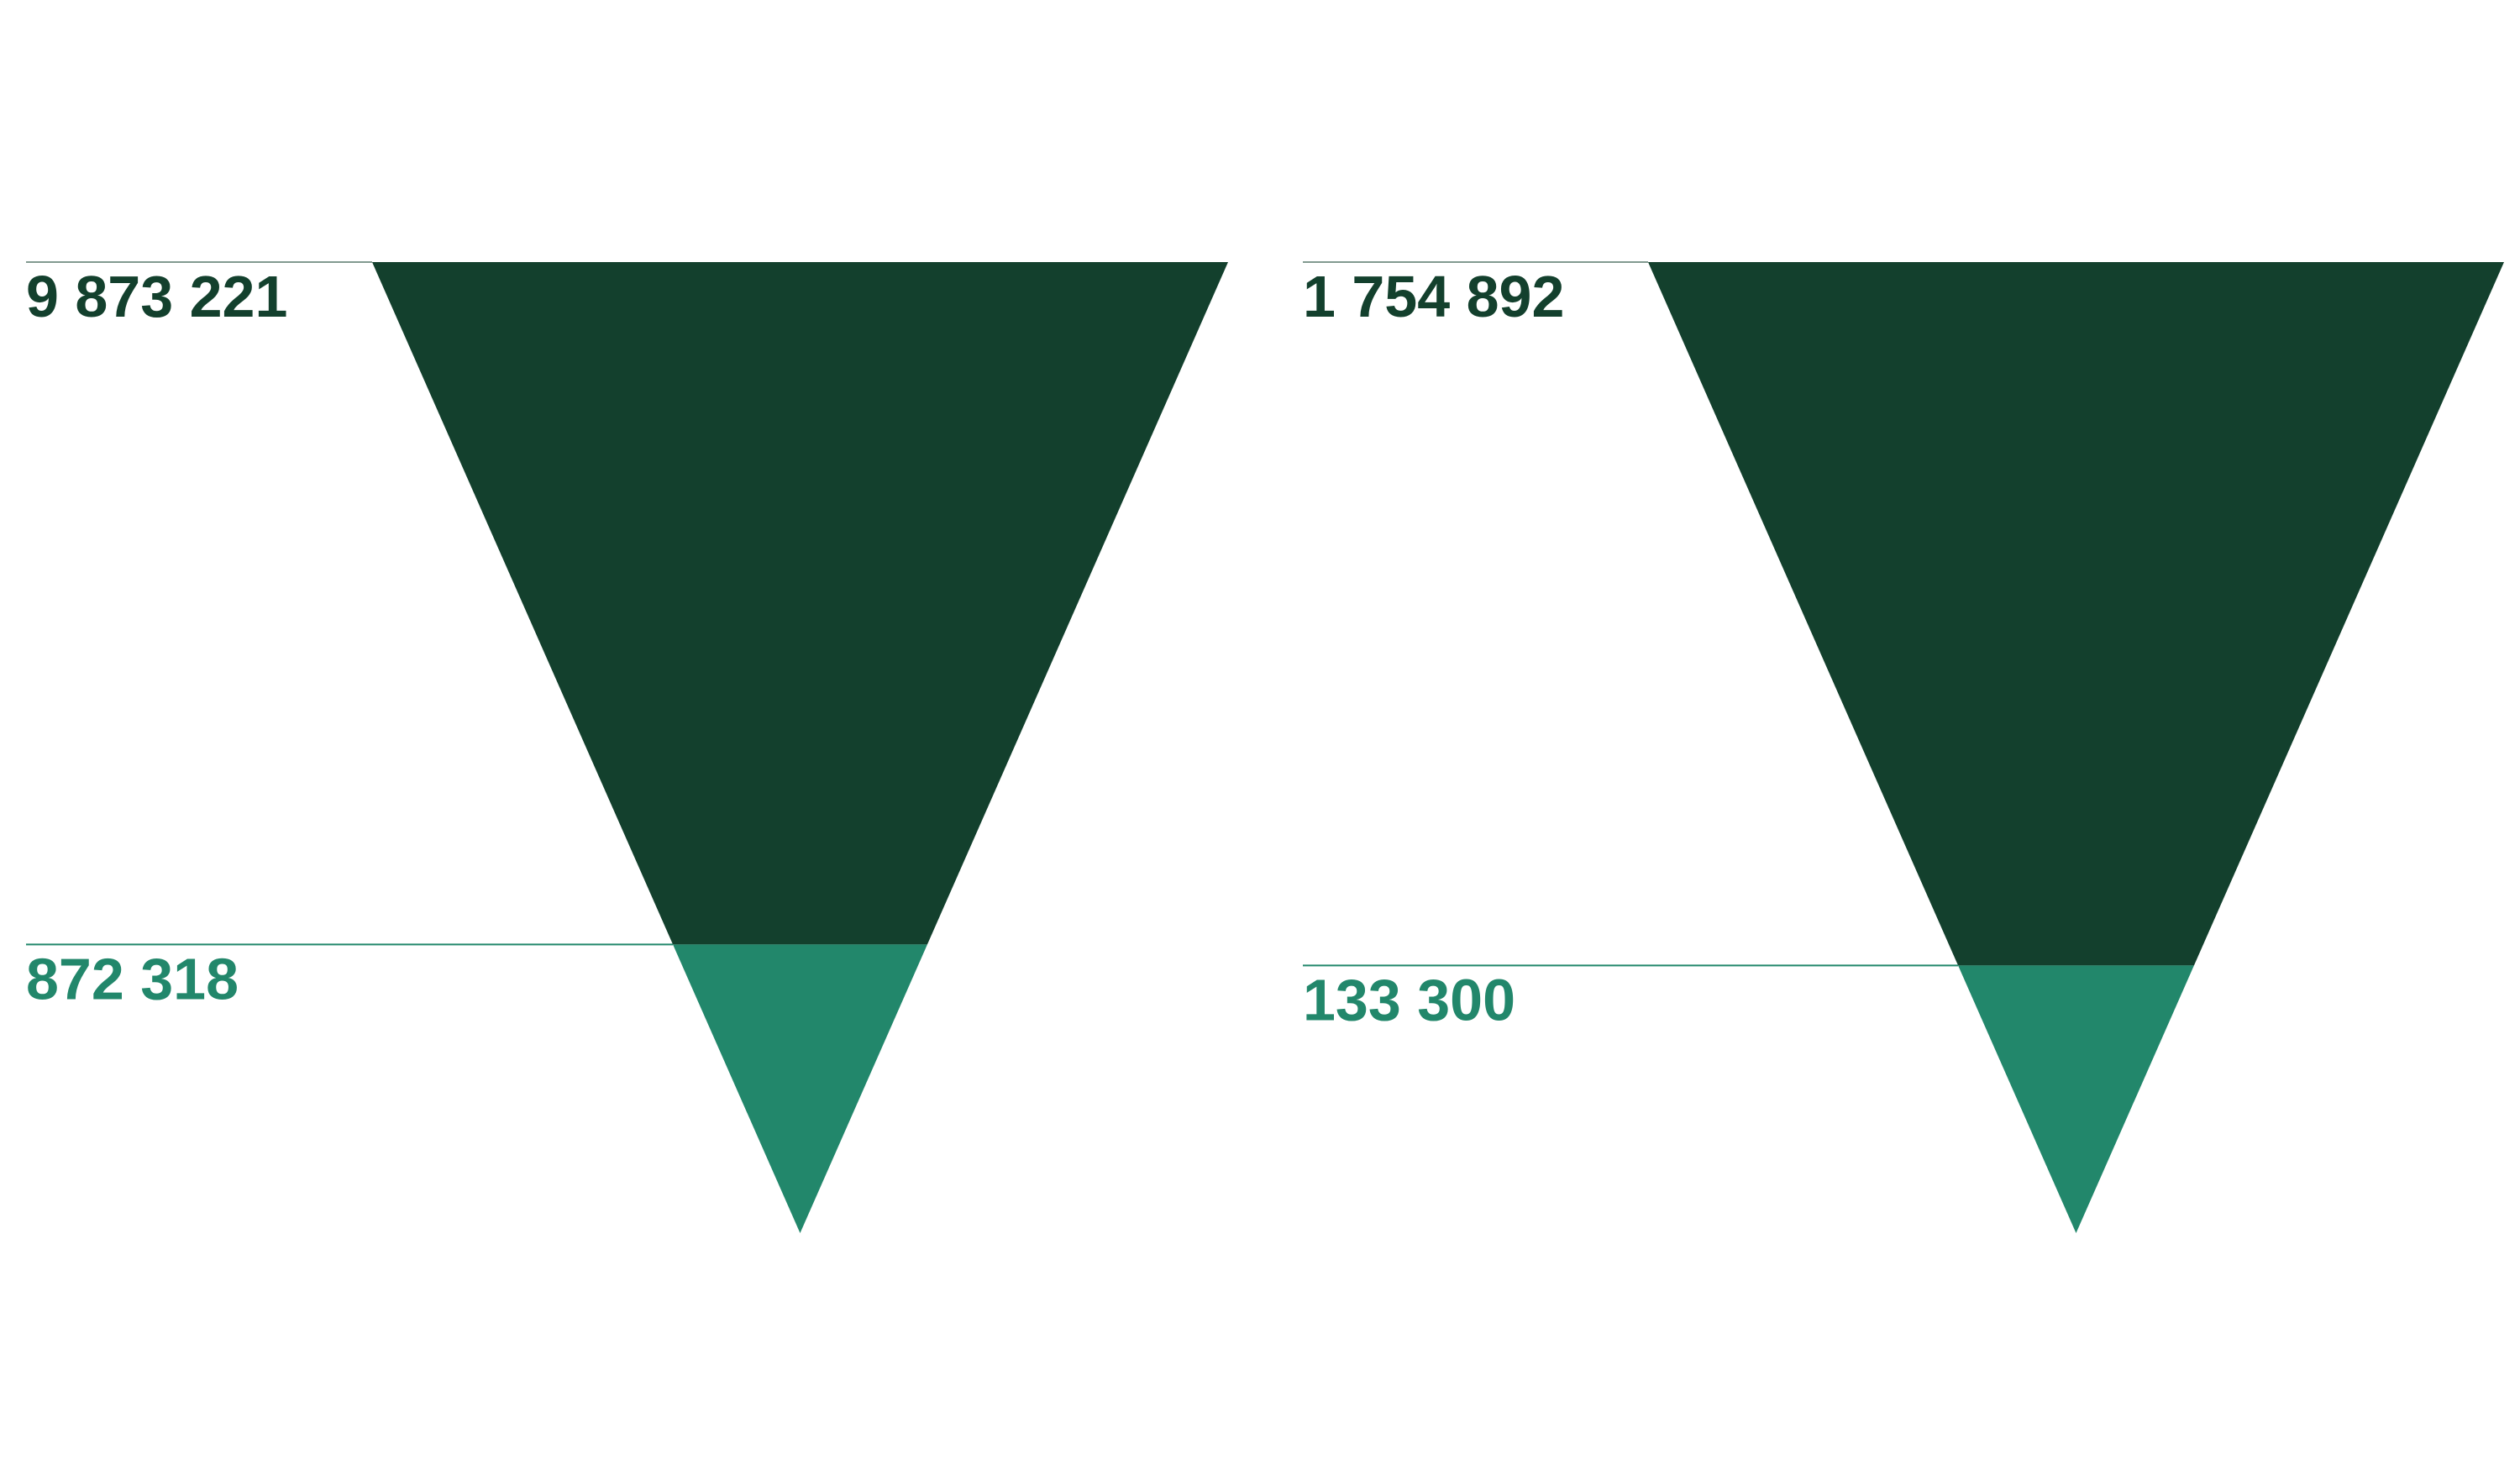  I want to click on value-label-top: 1 754 892, so click(1433, 296).